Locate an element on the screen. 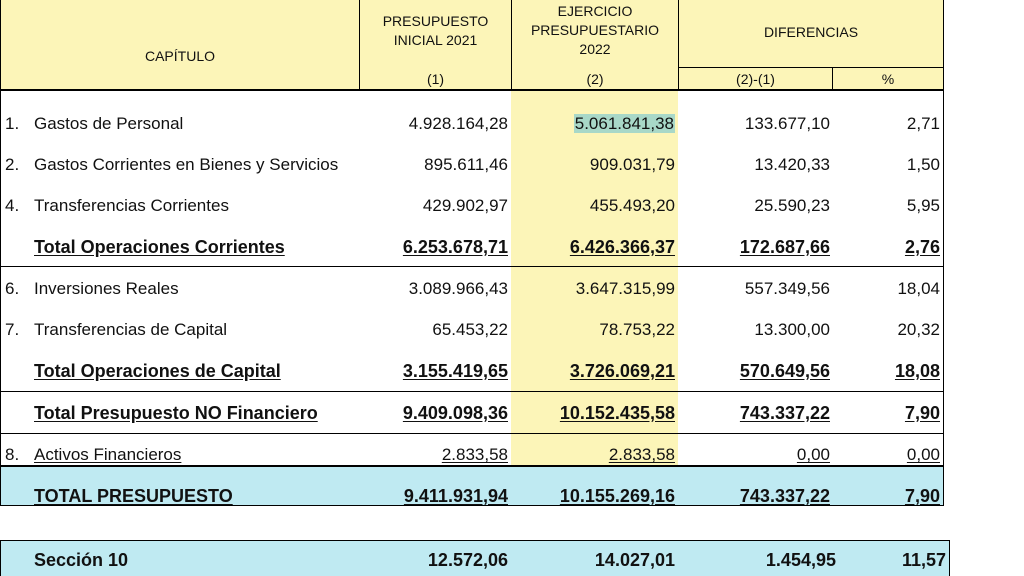 The width and height of the screenshot is (1024, 576). row-number: 1. is located at coordinates (12, 123).